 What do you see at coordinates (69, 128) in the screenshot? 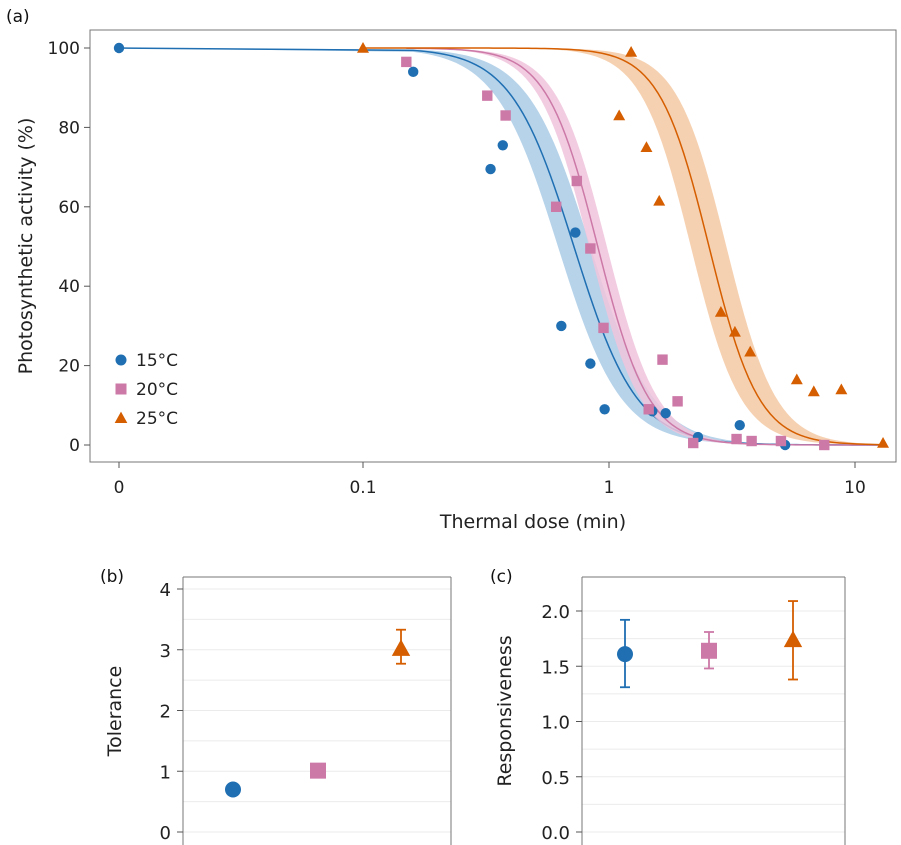
I see `y-tick-label: 80` at bounding box center [69, 128].